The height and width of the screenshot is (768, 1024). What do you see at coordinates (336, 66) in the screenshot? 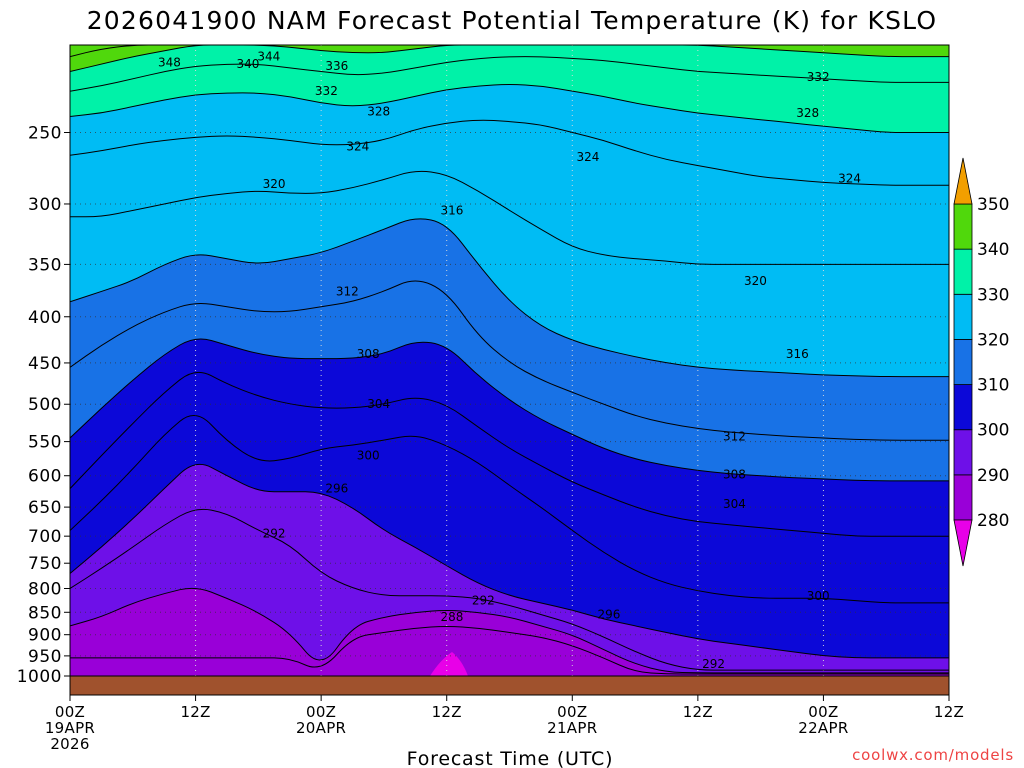
I see `contour-label-336: 336` at bounding box center [336, 66].